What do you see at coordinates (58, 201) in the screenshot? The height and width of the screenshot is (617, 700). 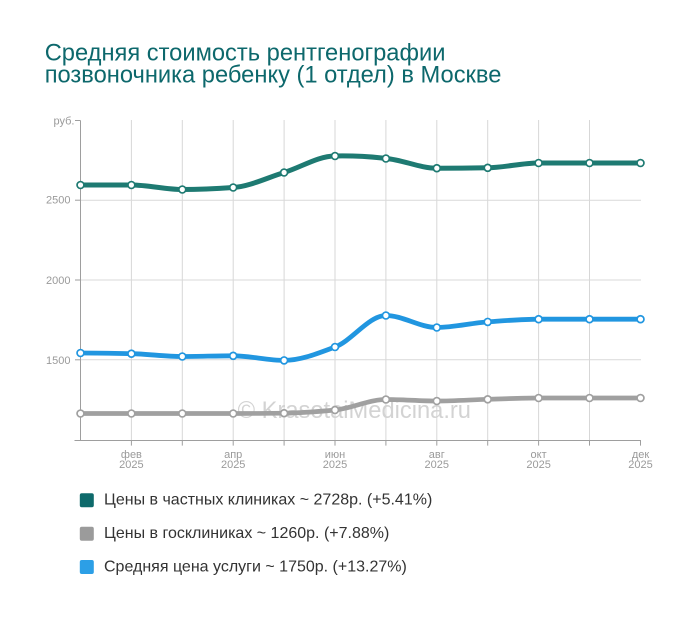 I see `svg-text: 2500` at bounding box center [58, 201].